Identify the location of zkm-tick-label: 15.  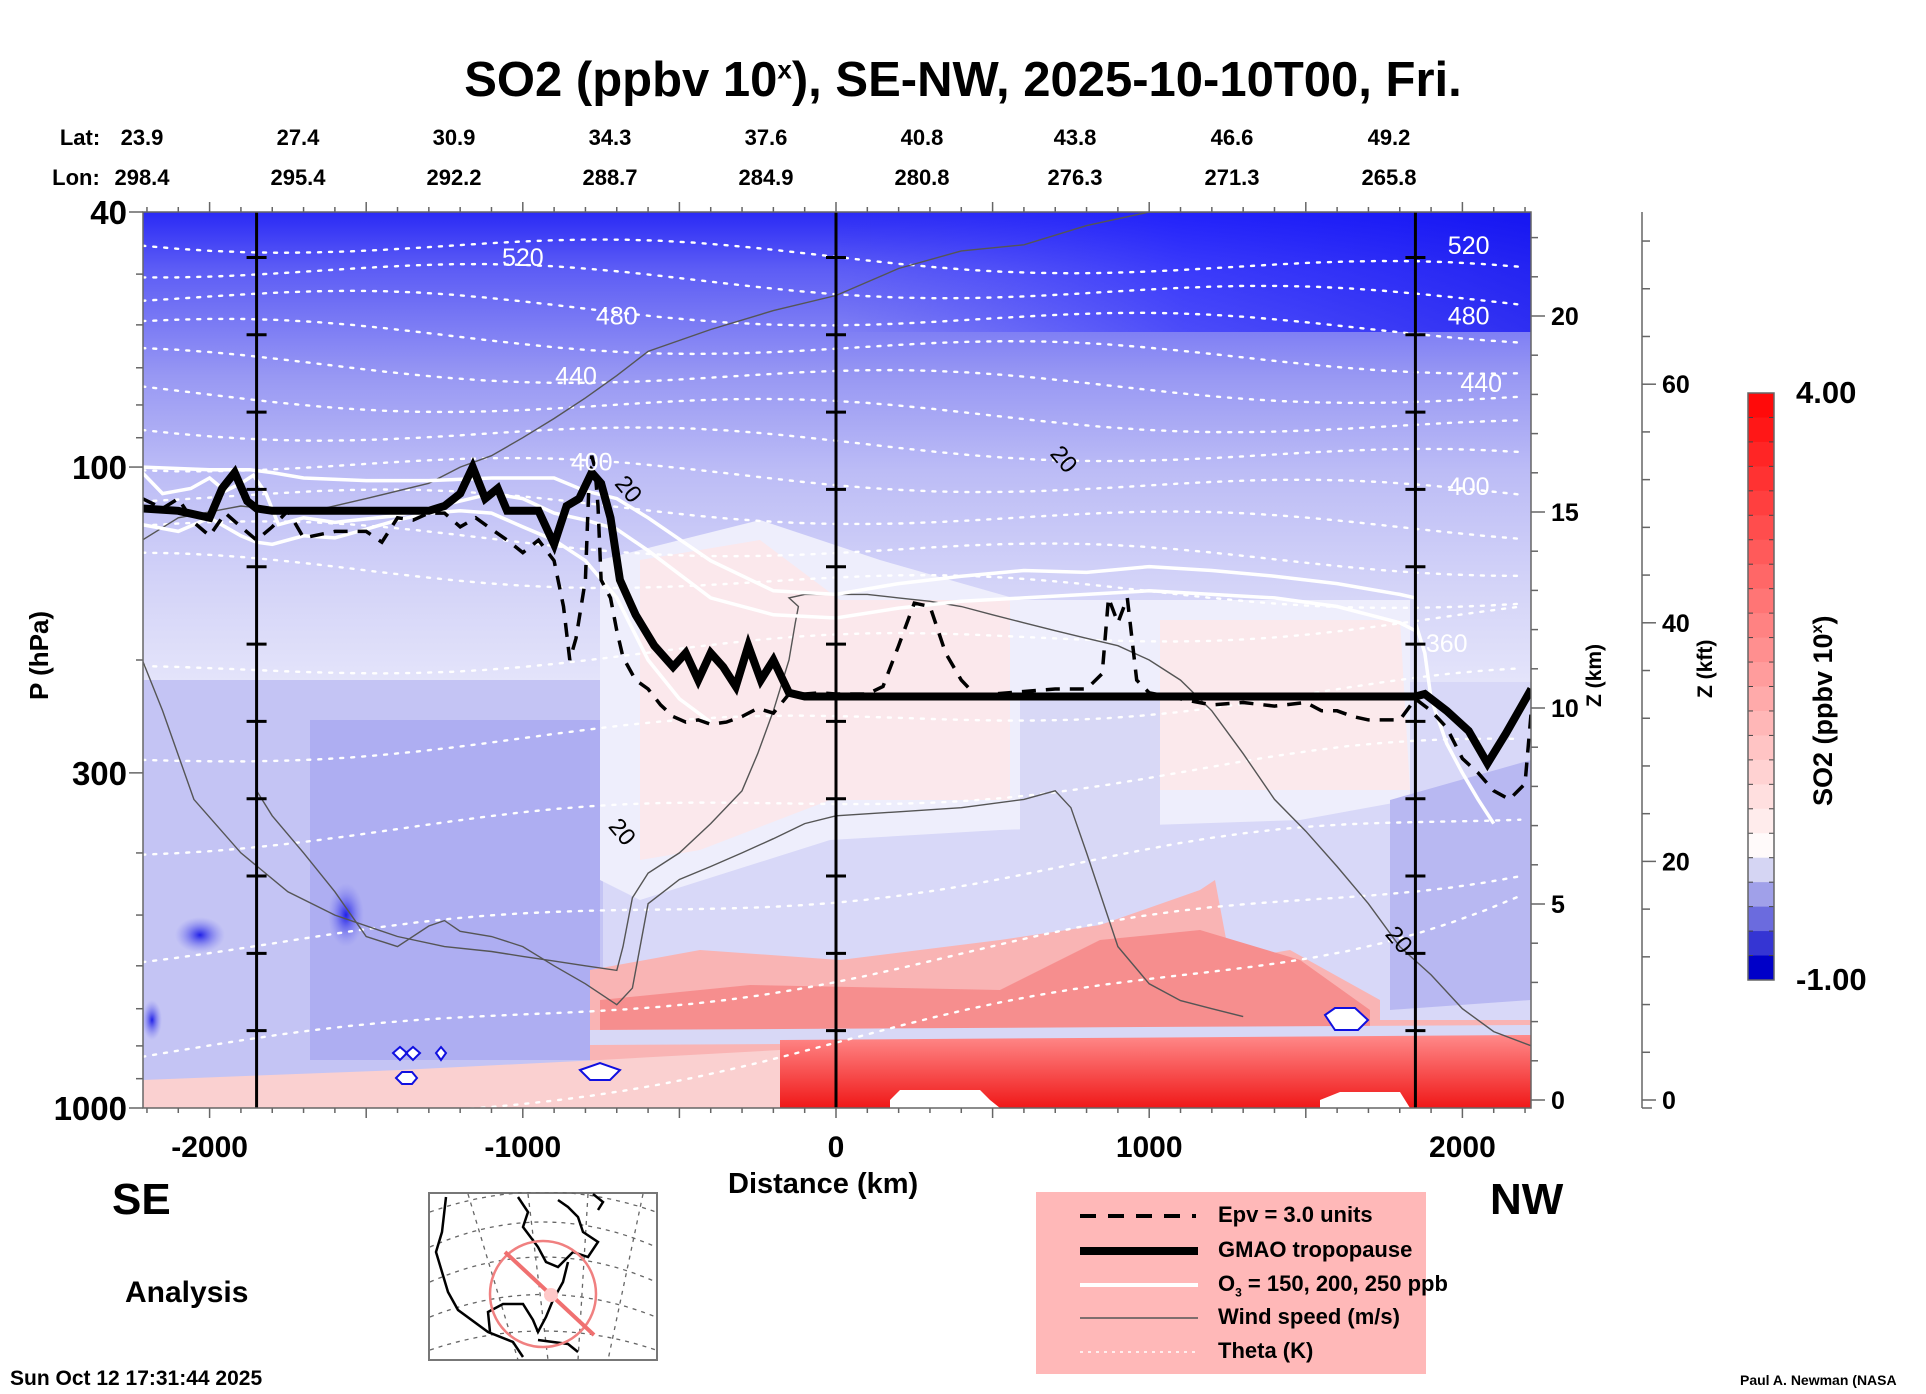
(1565, 513).